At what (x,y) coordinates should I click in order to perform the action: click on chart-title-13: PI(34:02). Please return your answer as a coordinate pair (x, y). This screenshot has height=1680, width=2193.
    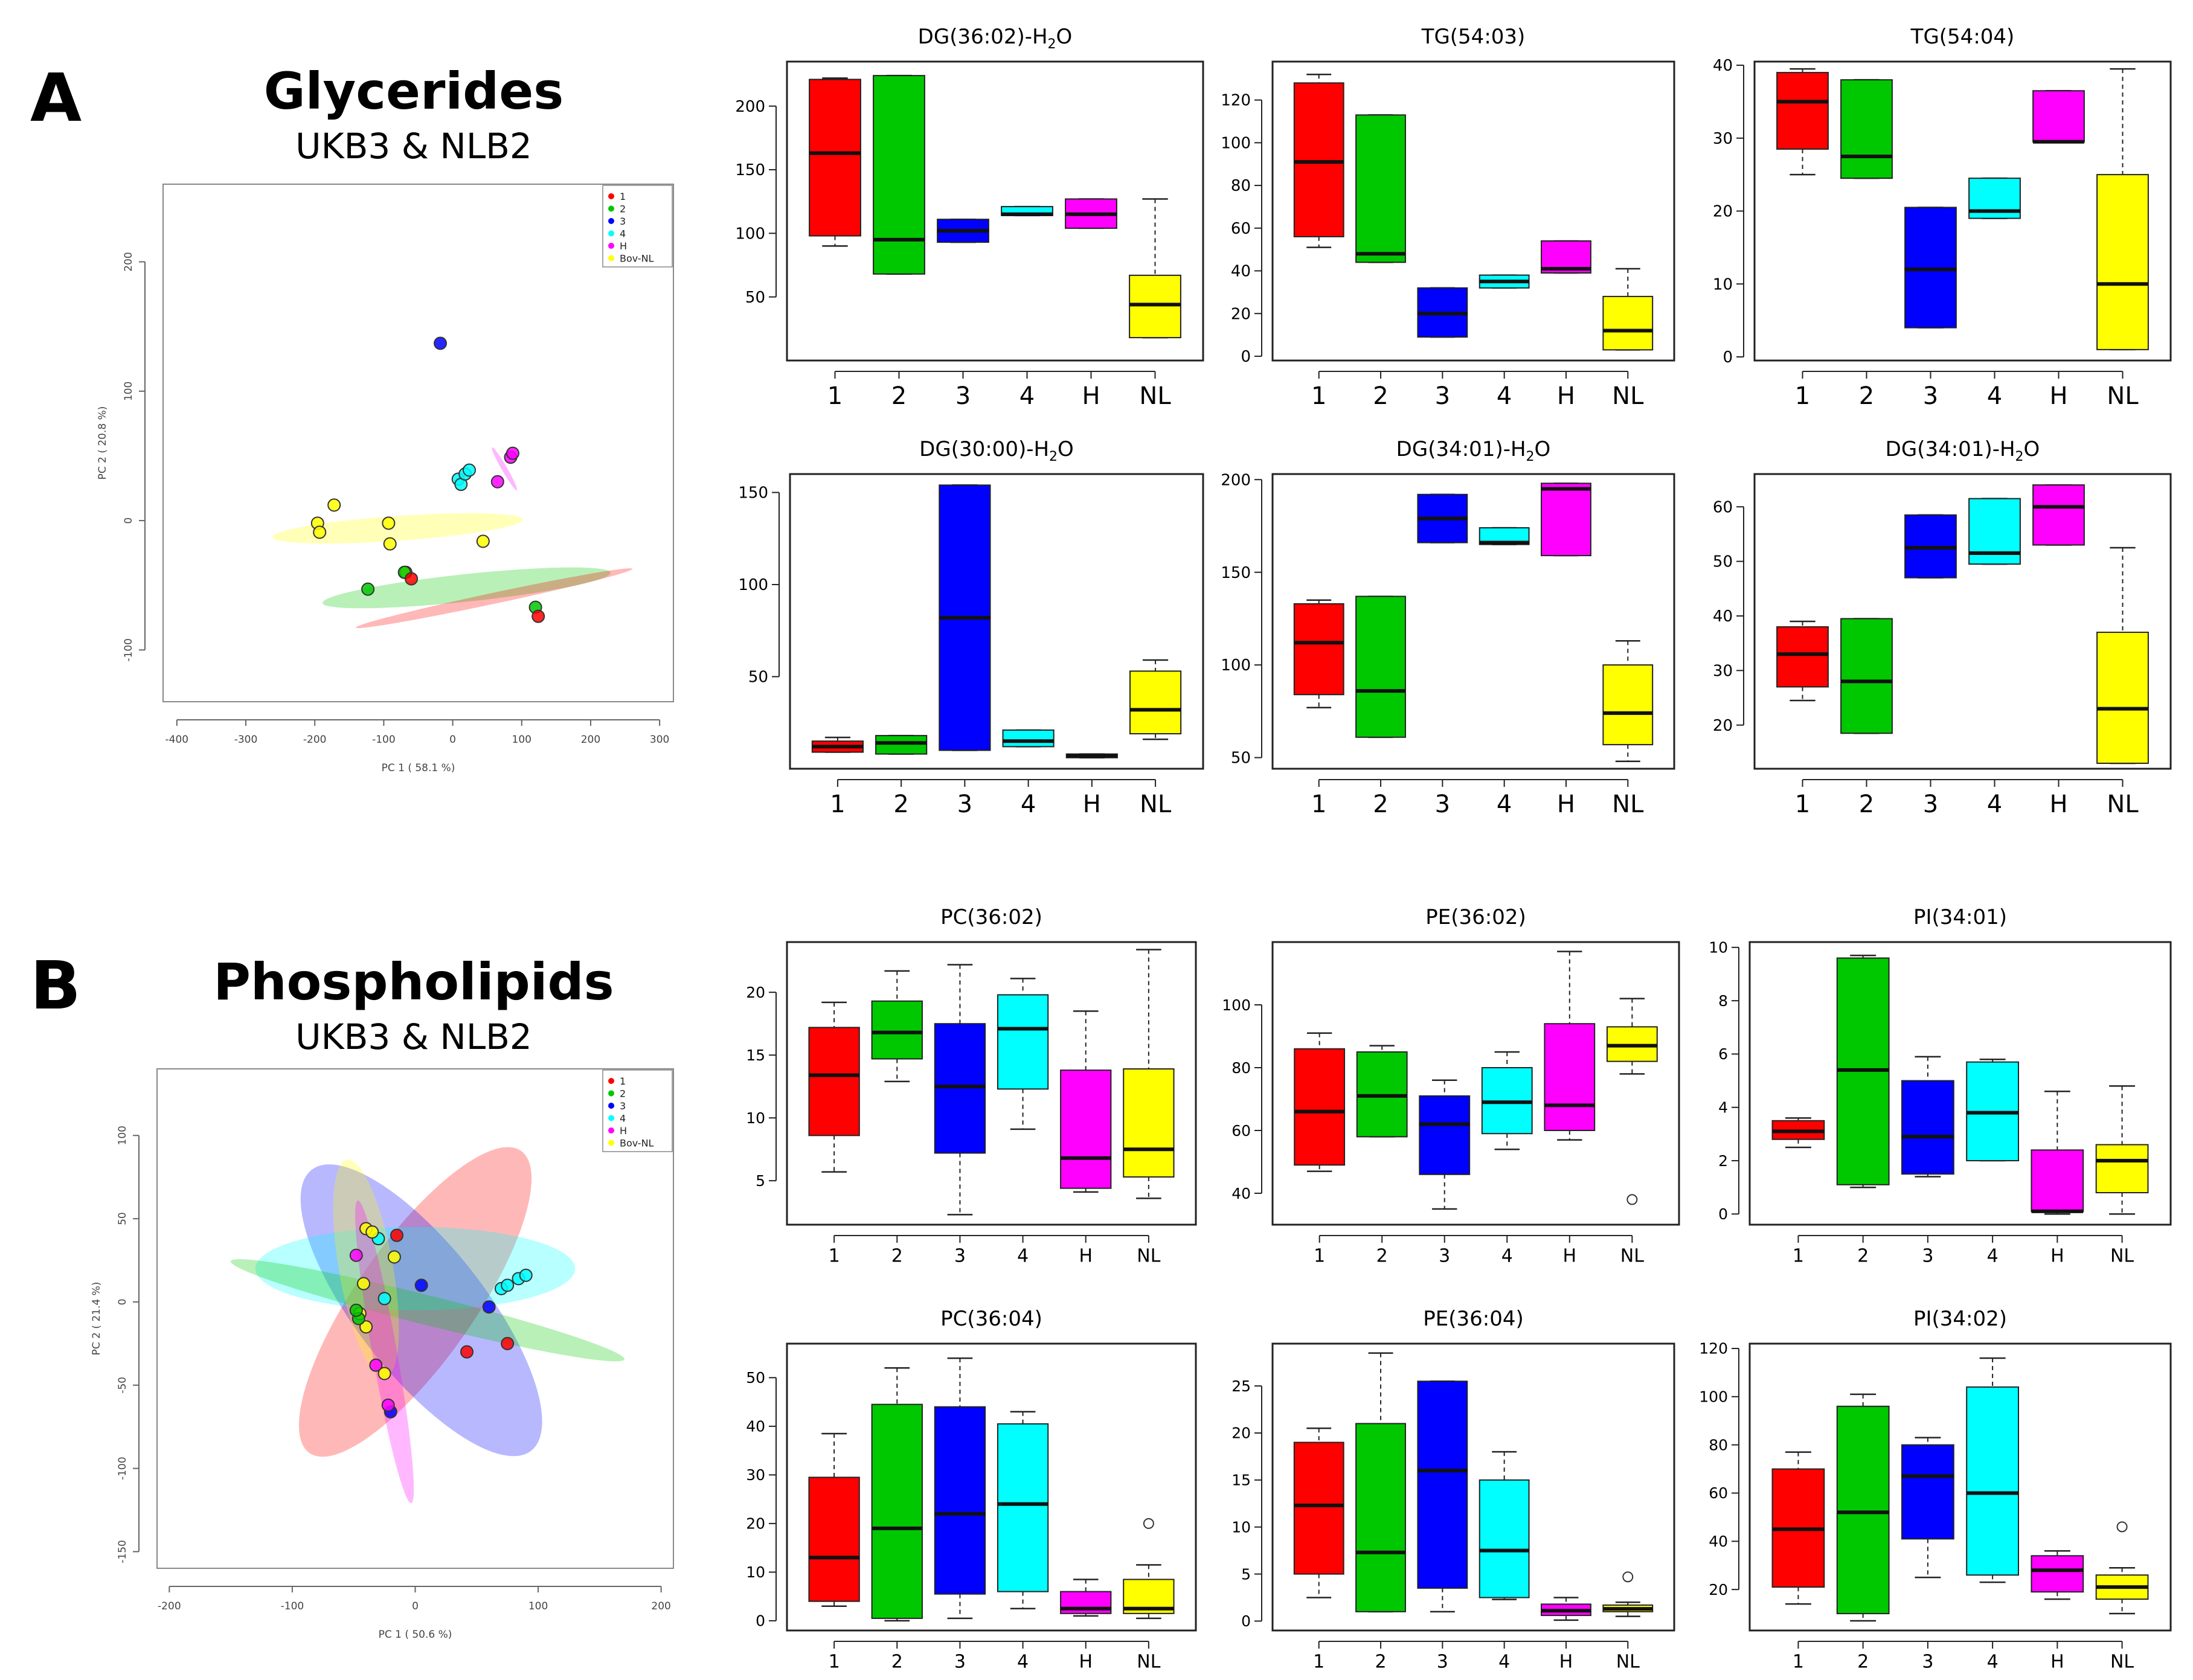
    Looking at the image, I should click on (1960, 1319).